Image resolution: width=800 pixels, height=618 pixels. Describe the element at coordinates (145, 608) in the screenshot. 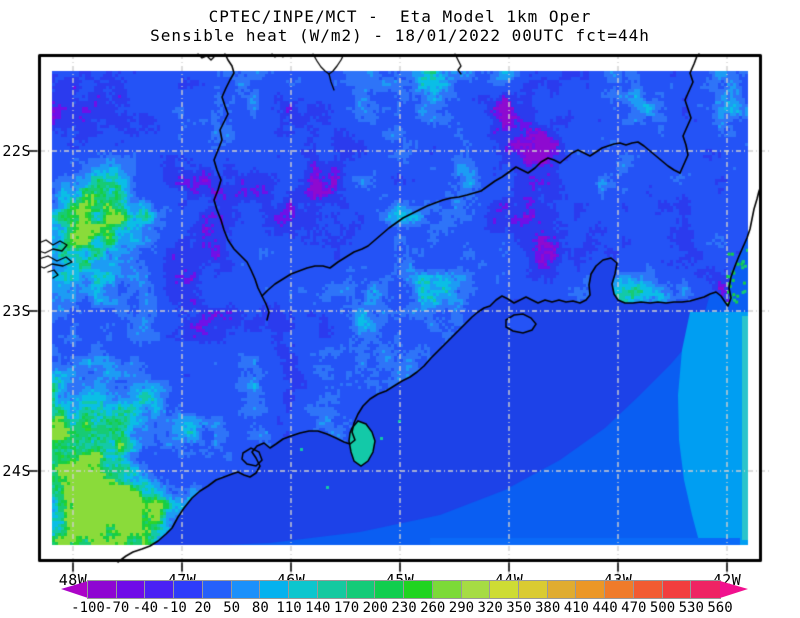

I see `colorbar-tick-value: -40` at that location.